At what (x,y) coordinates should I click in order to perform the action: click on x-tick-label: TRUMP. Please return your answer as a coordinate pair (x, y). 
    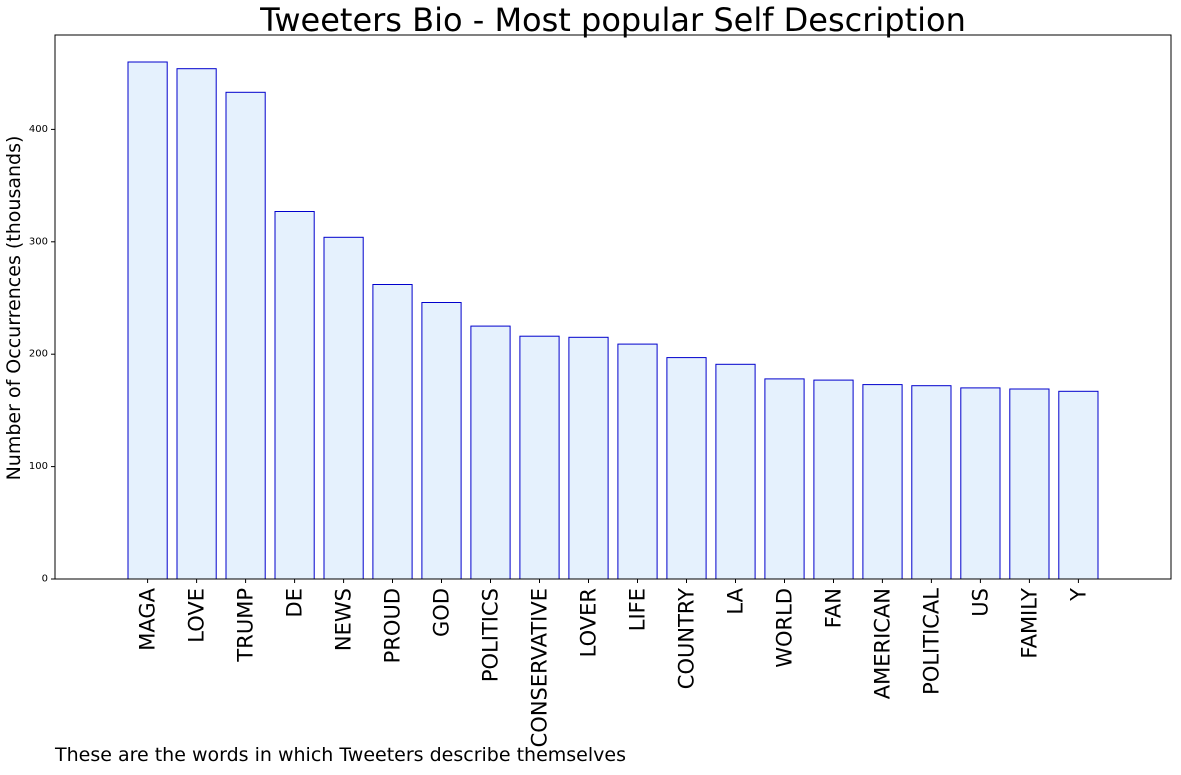
    Looking at the image, I should click on (246, 625).